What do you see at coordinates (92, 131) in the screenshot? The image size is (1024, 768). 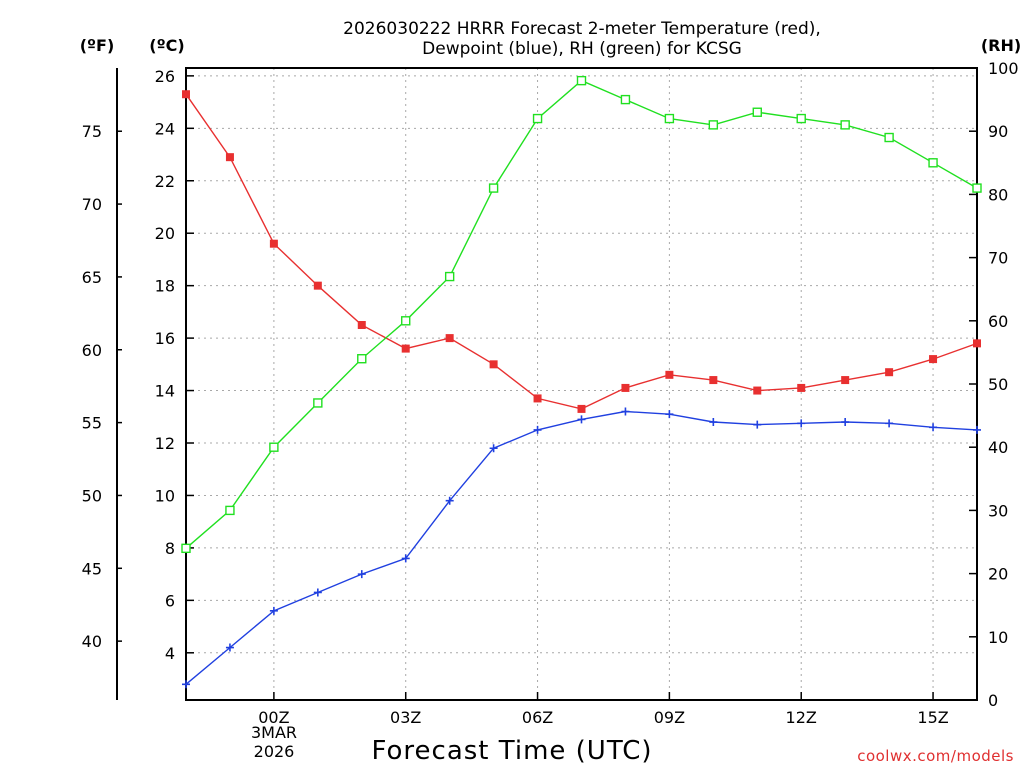 I see `fahrenheit-tick-label: 75` at bounding box center [92, 131].